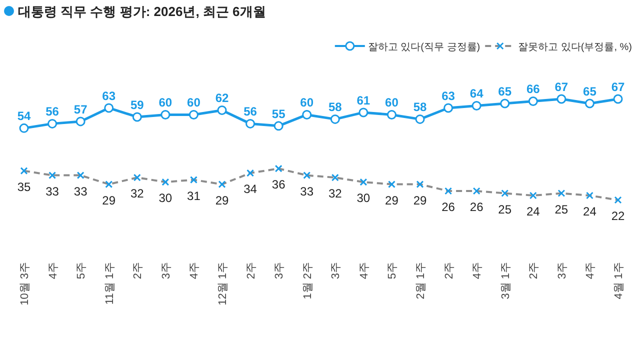 The image size is (640, 360). Describe the element at coordinates (222, 98) in the screenshot. I see `data-label: 62` at that location.